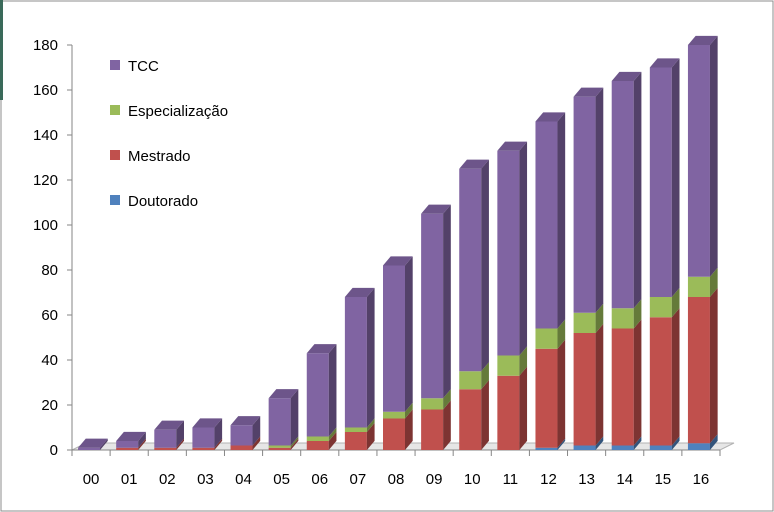  Describe the element at coordinates (561, 220) in the screenshot. I see `bar-12-tcc-side` at that location.